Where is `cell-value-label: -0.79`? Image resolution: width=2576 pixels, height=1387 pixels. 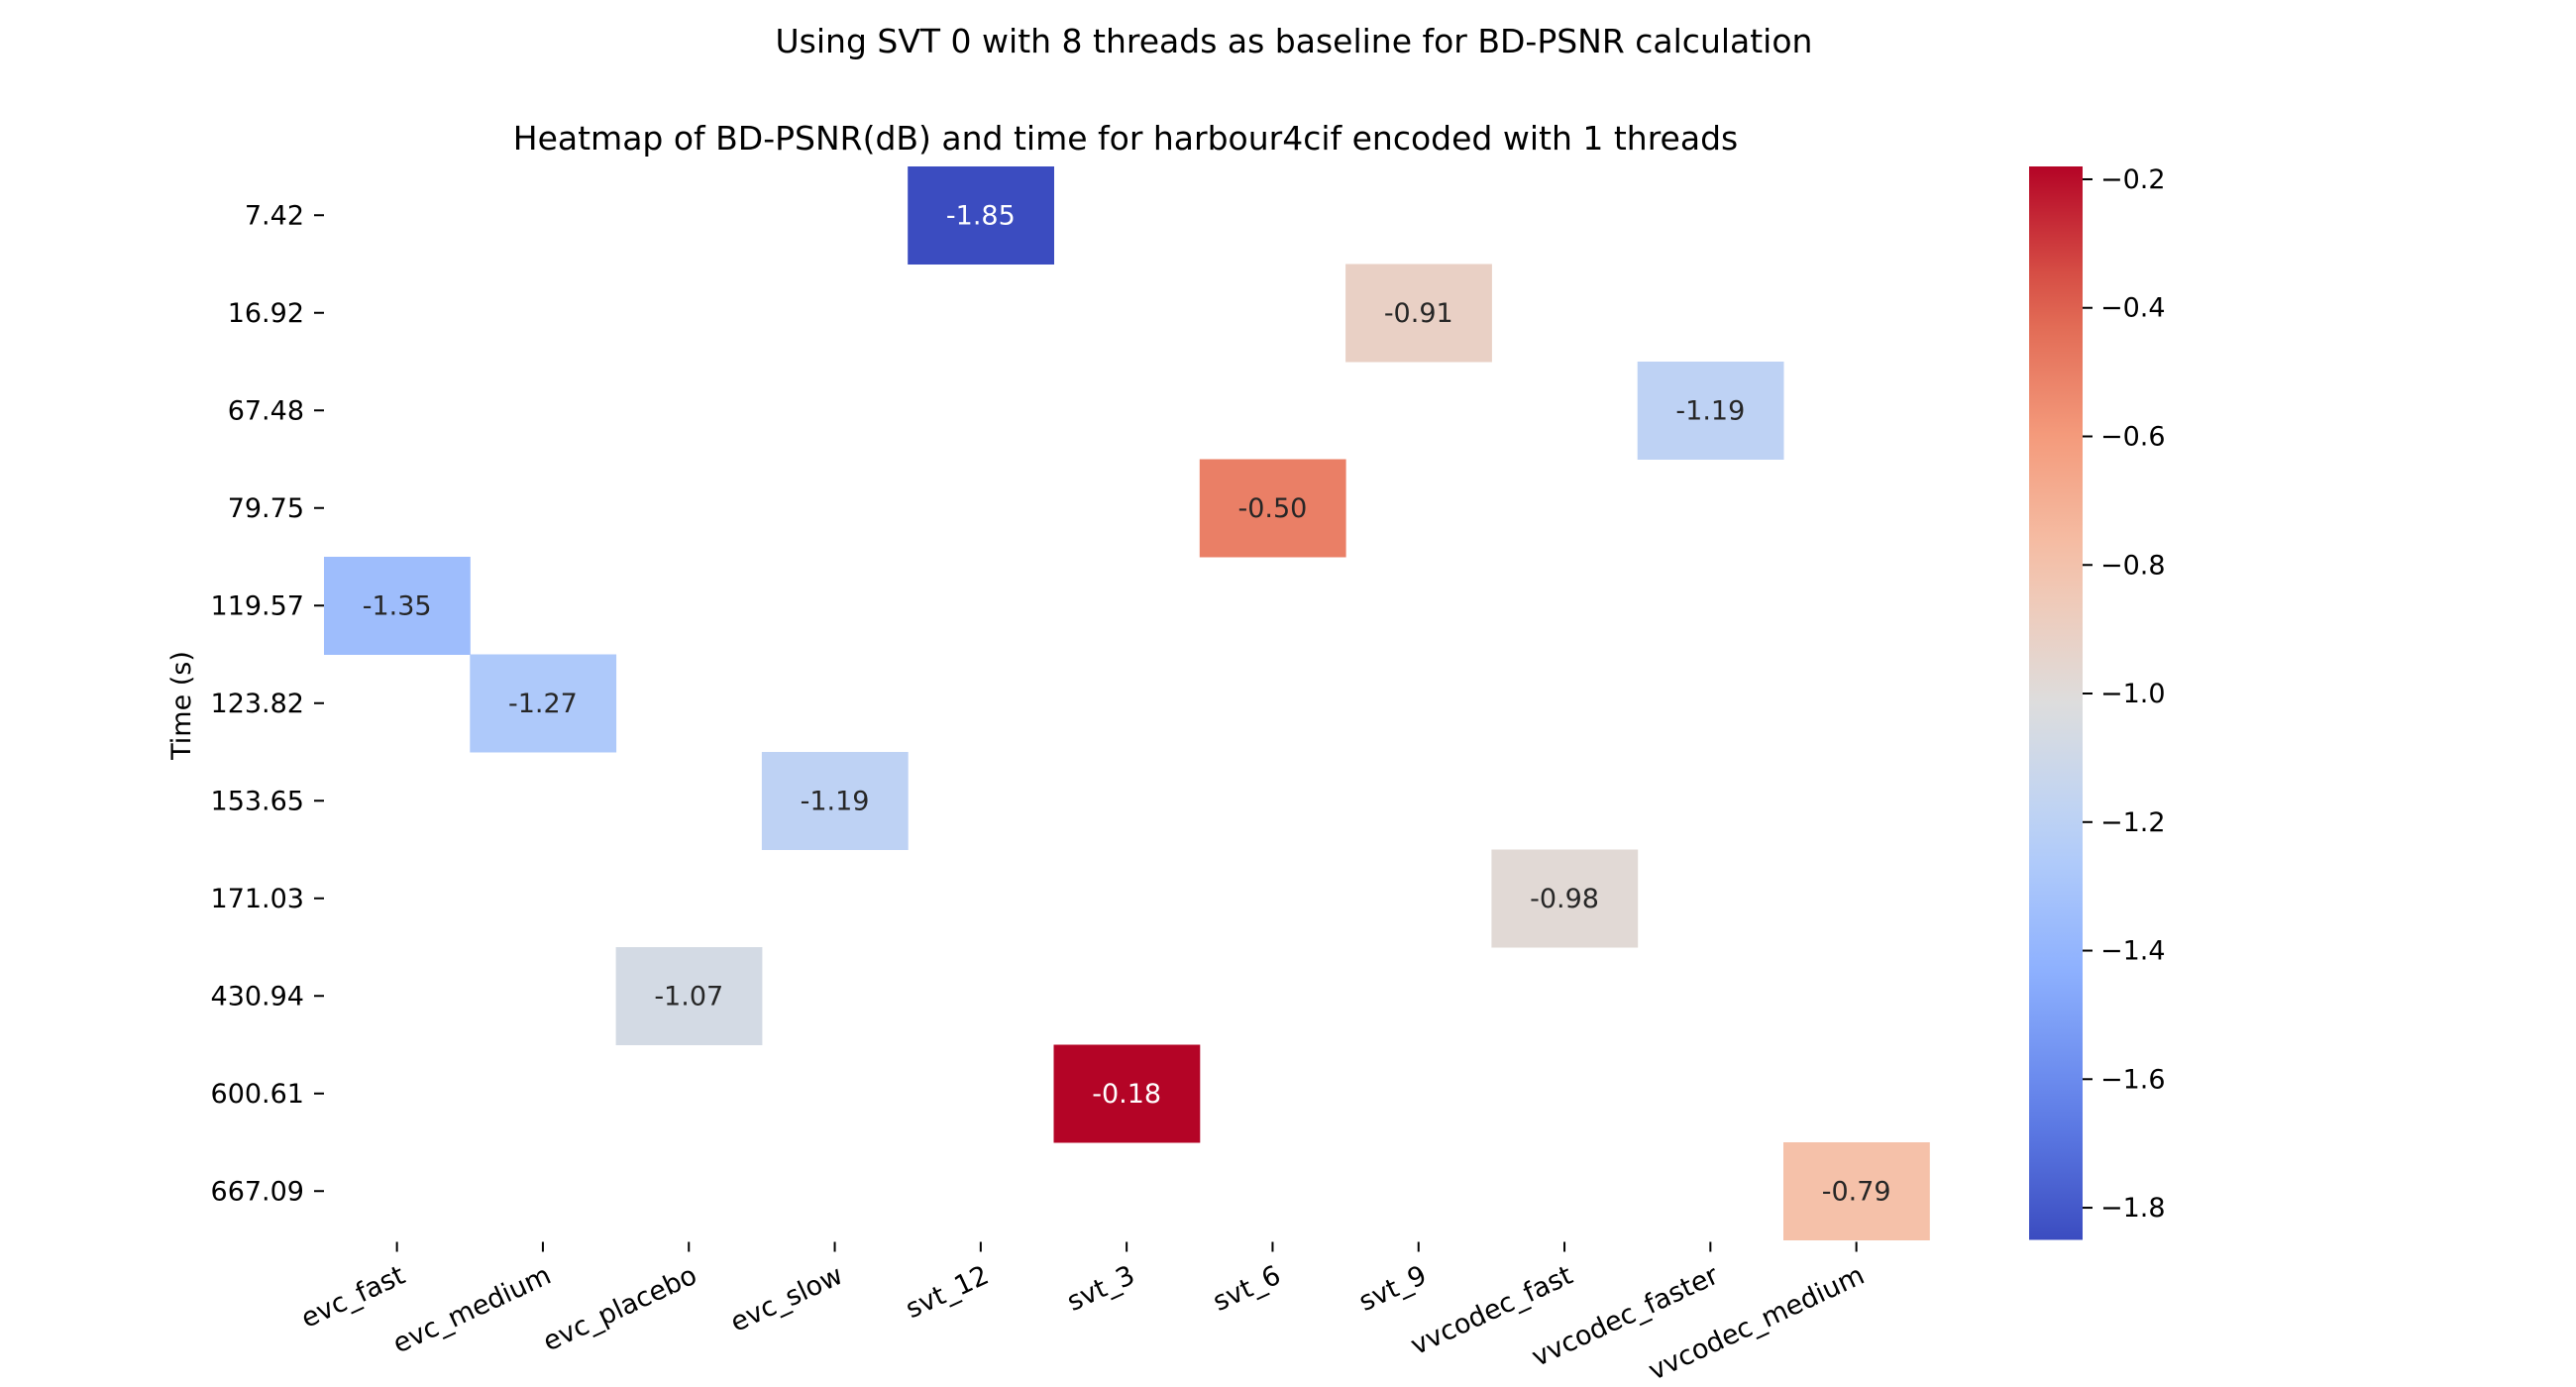
cell-value-label: -0.79 is located at coordinates (1856, 1191).